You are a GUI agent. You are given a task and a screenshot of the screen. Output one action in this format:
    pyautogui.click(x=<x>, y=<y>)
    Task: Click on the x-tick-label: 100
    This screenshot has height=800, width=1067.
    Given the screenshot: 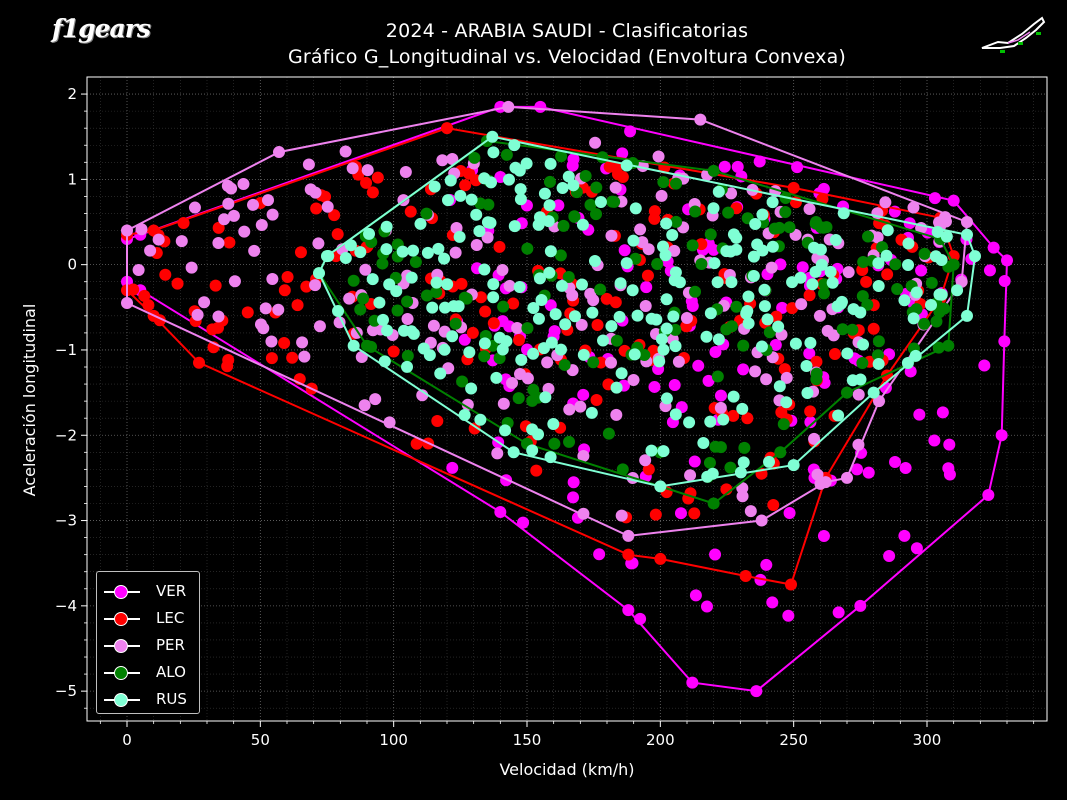 What is the action you would take?
    pyautogui.click(x=393, y=740)
    